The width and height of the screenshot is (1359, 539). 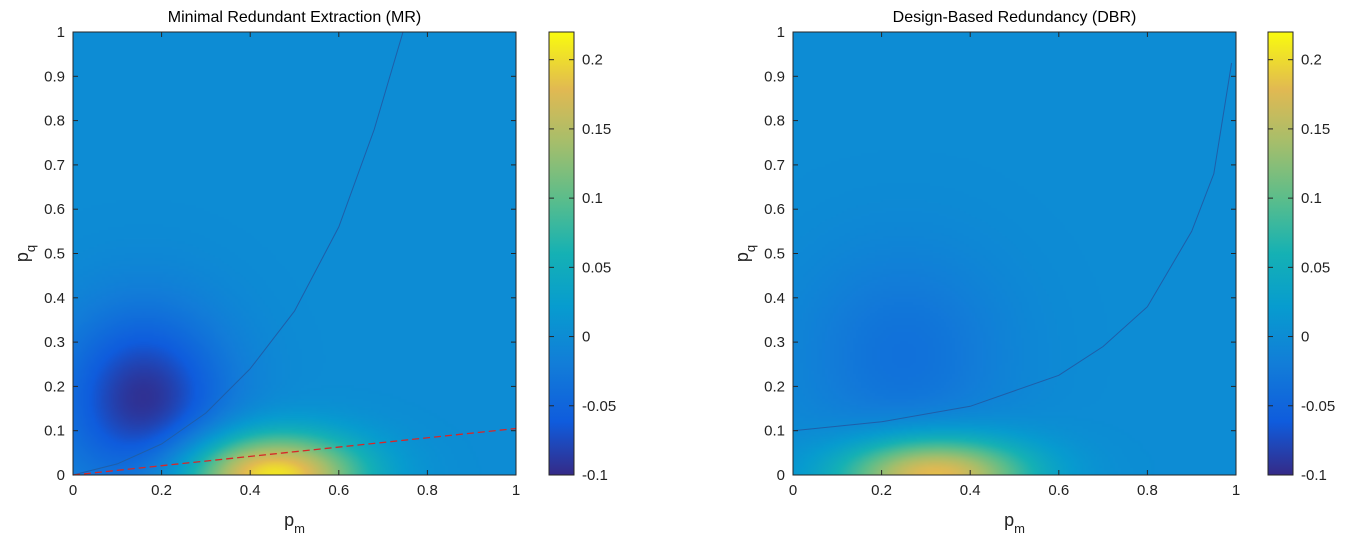 I want to click on dashed-reference-line, so click(x=294, y=451).